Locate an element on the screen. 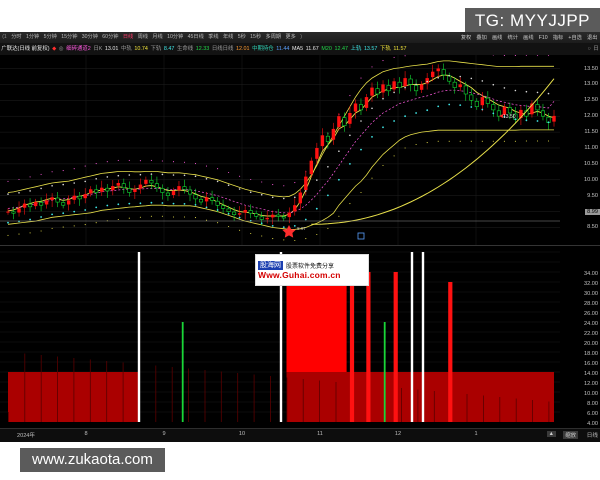 This screenshot has width=600, height=480. indicator-tick-10: 14.00 is located at coordinates (591, 374).